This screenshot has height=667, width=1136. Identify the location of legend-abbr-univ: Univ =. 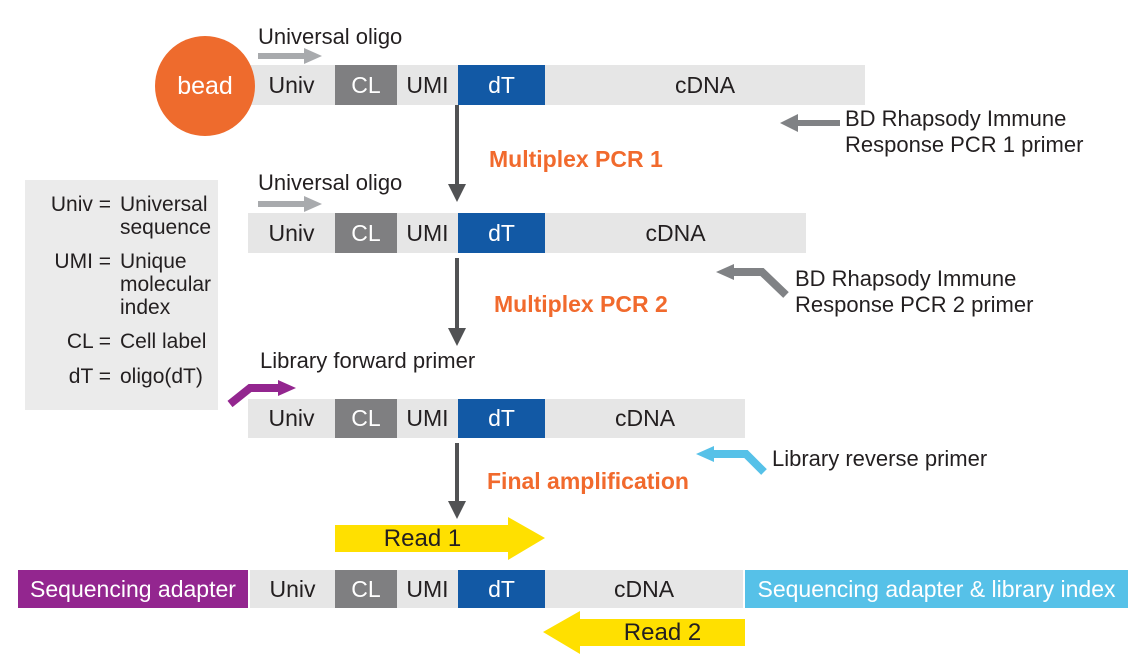
(80, 204).